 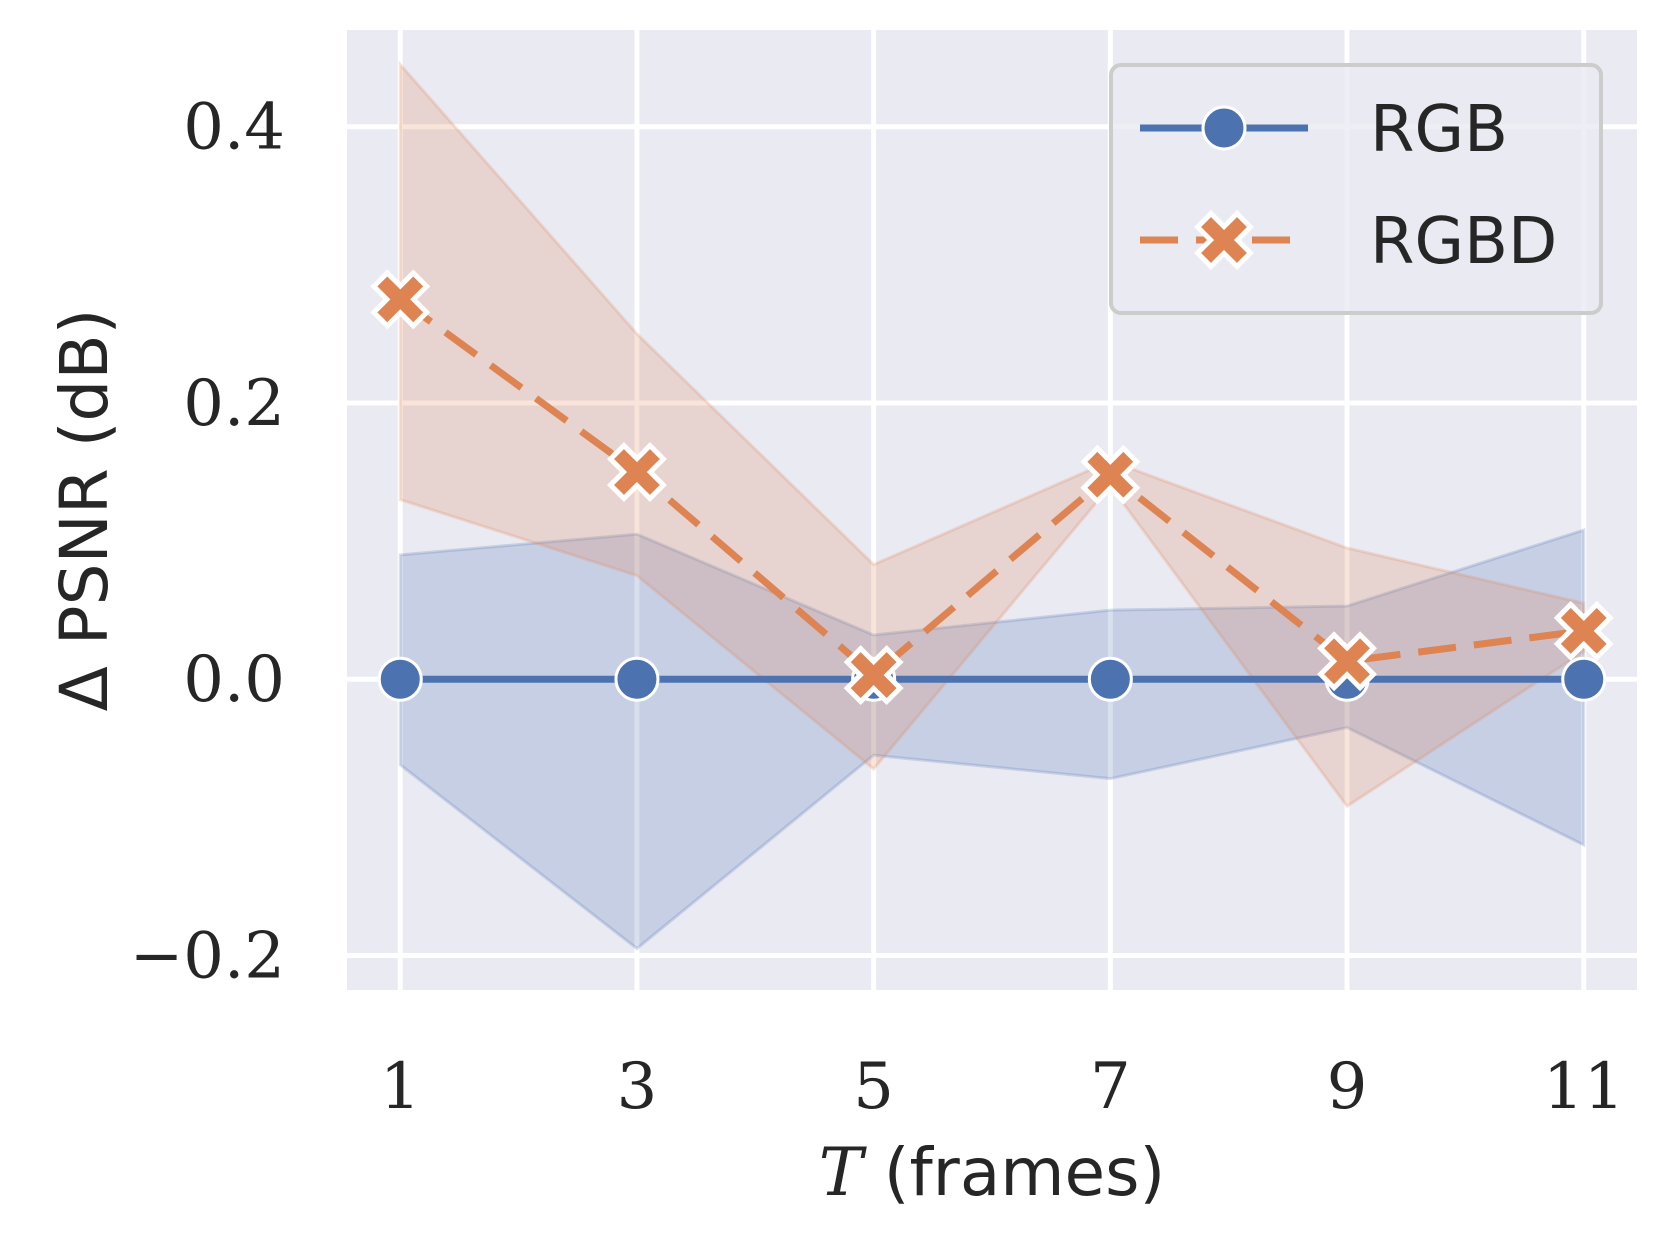 What do you see at coordinates (1347, 1087) in the screenshot?
I see `x-tick-label: 9` at bounding box center [1347, 1087].